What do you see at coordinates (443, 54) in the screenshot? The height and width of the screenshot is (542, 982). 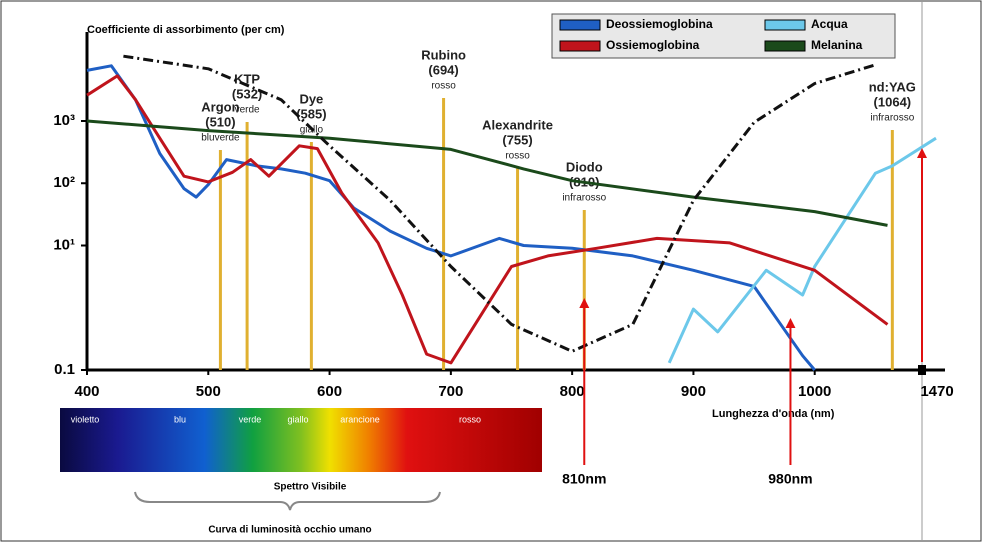 I see `laser-name: Rubino` at bounding box center [443, 54].